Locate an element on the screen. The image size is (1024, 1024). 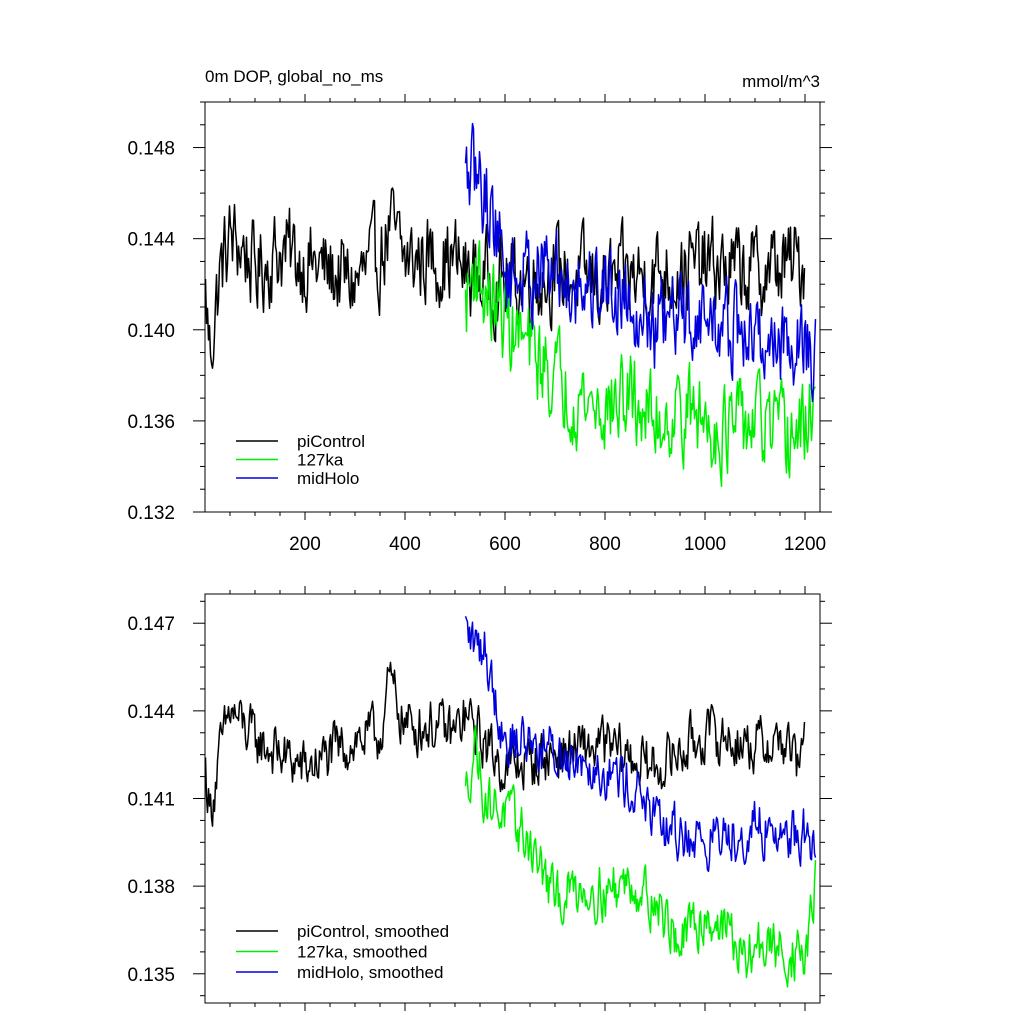
x-tick-label: 800 is located at coordinates (605, 544).